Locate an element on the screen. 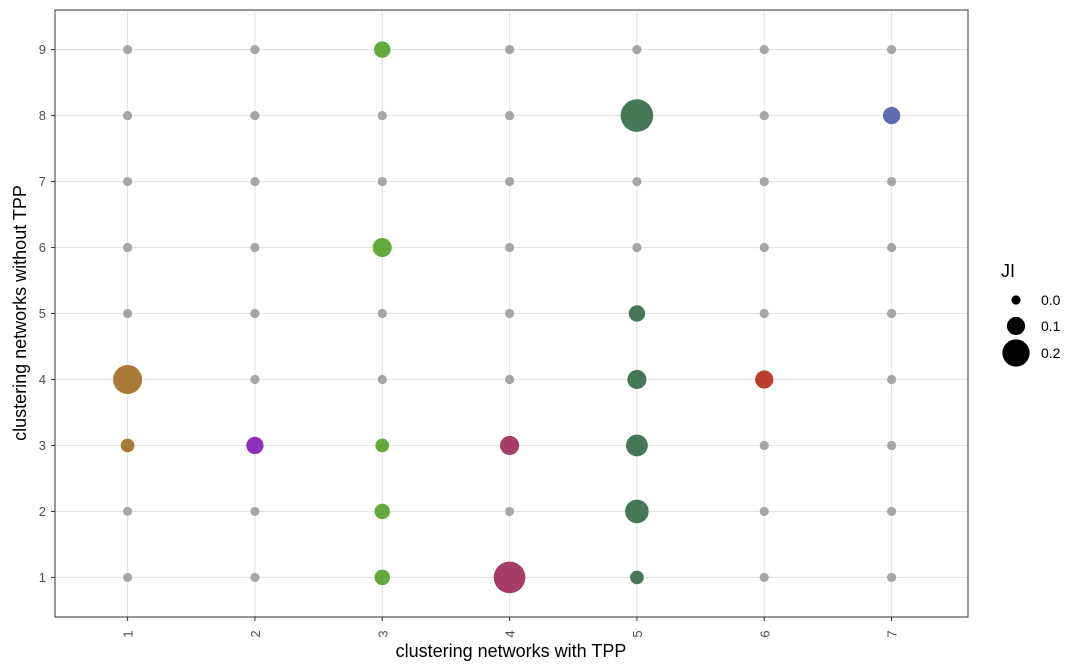  x-axis-title: clustering networks with TPP is located at coordinates (511, 651).